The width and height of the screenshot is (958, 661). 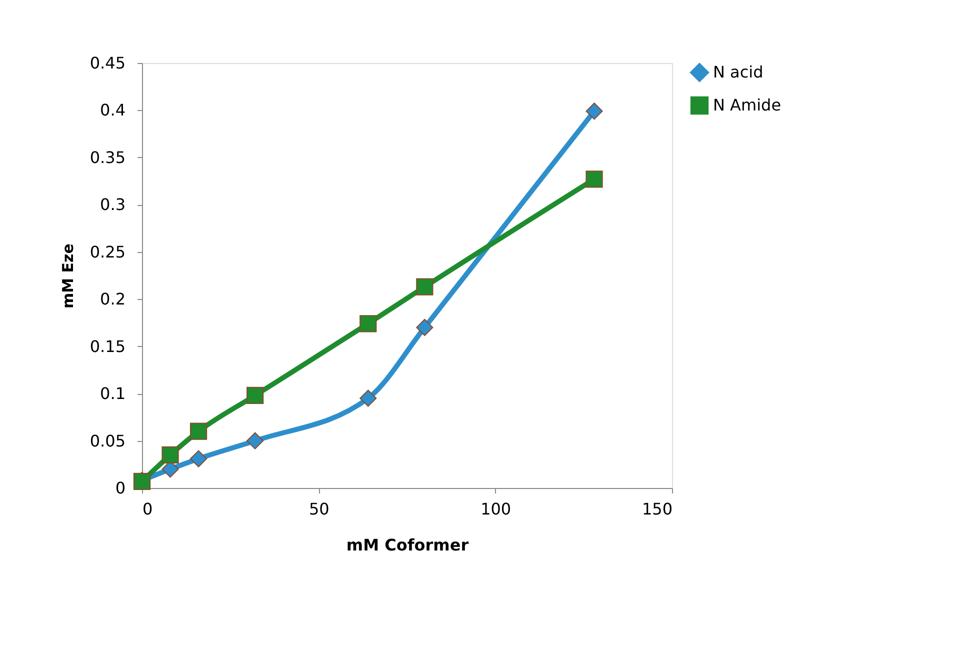 What do you see at coordinates (108, 252) in the screenshot?
I see `y-tick-label: 0.25` at bounding box center [108, 252].